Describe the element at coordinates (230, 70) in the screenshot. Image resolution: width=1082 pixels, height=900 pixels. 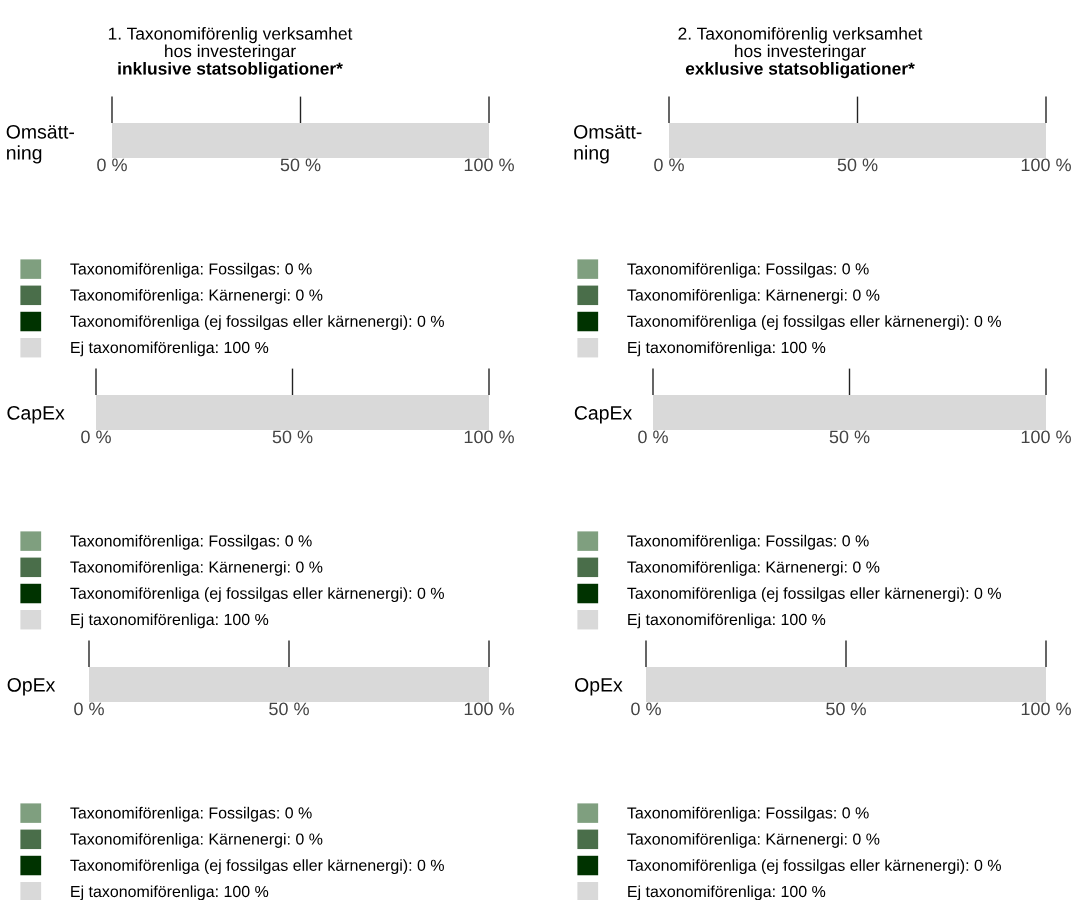
I see `chart-subtitle: inklusive statsobligationer*` at that location.